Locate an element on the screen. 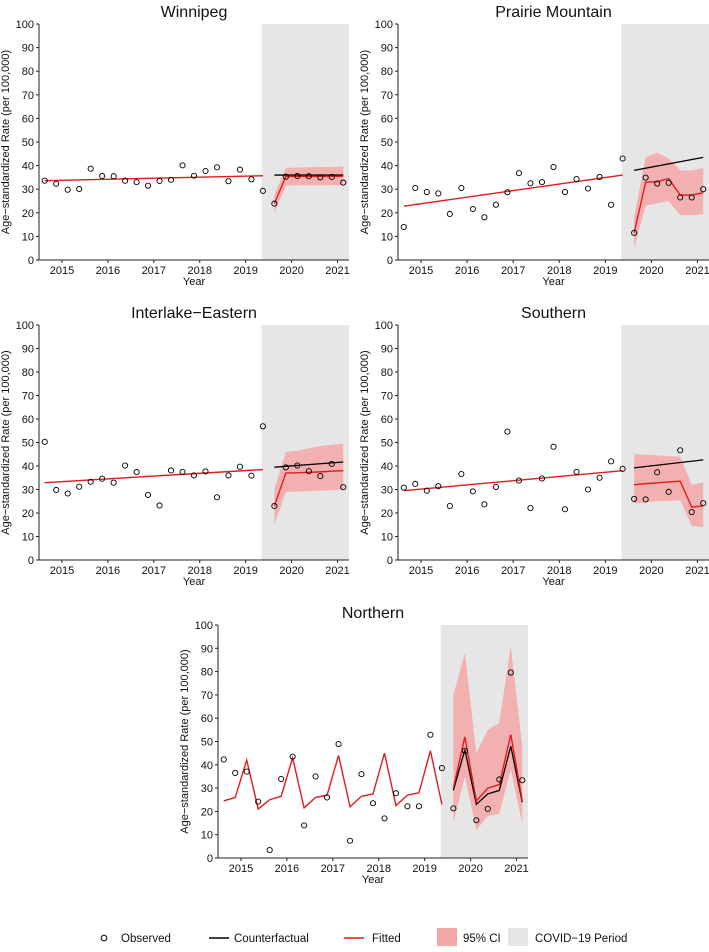  prairie-mountain-x-tick-label: 2019 is located at coordinates (605, 271).